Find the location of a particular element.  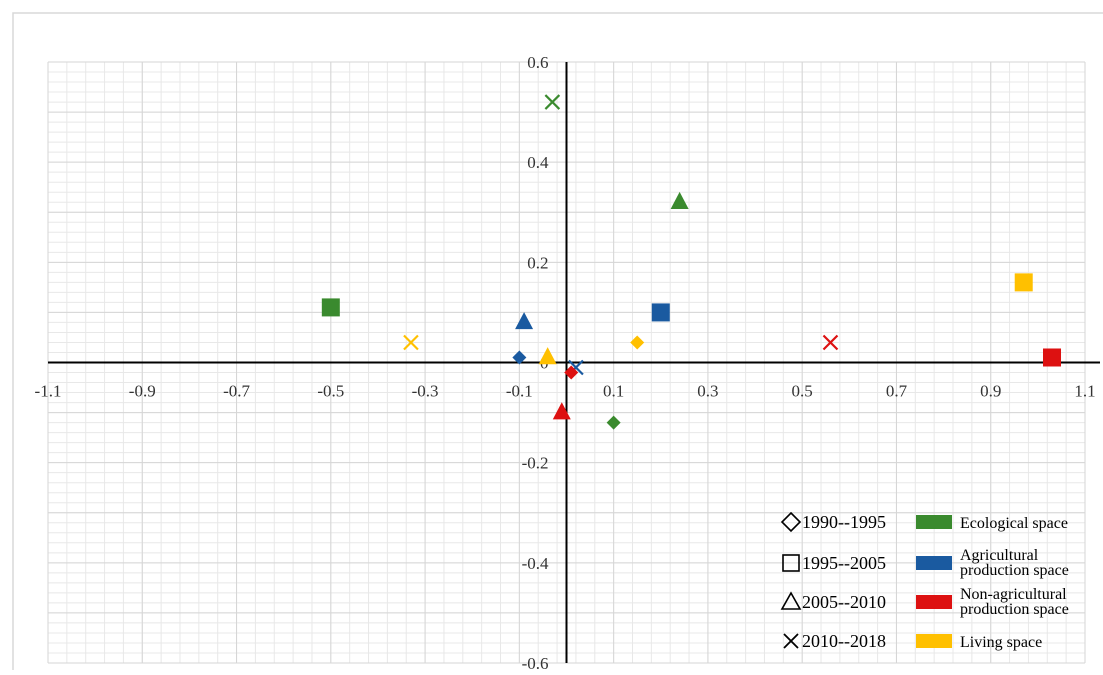

y-tick-label: -0.6 is located at coordinates (535, 662).